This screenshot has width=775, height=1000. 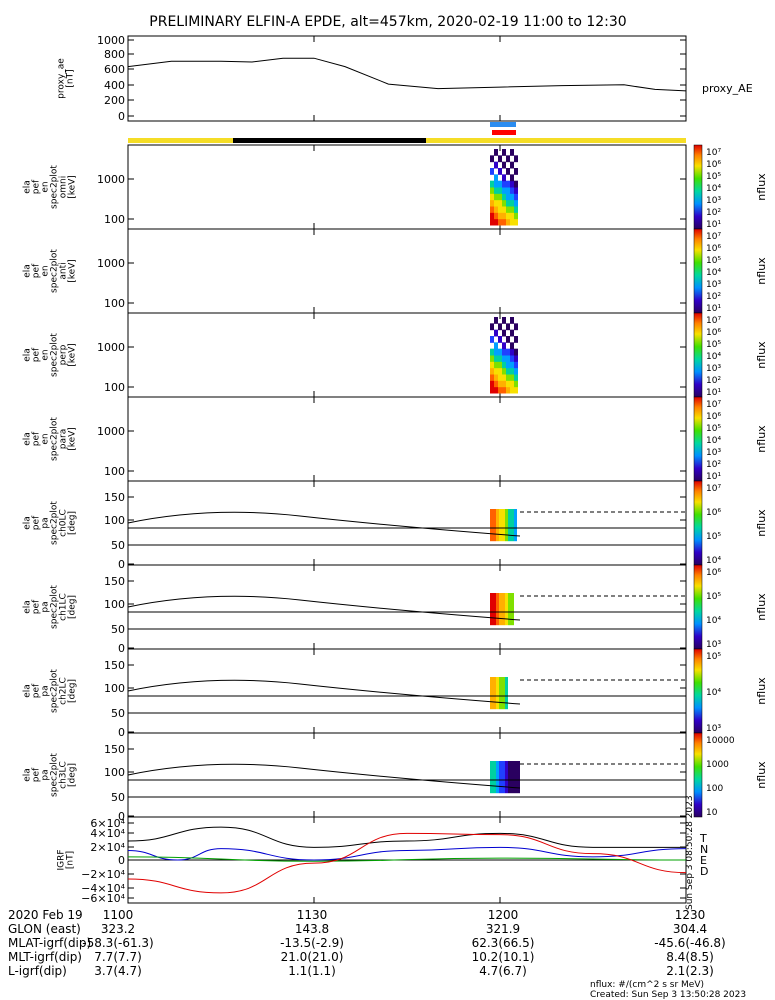 What do you see at coordinates (504, 132) in the screenshot?
I see `science-zone-red` at bounding box center [504, 132].